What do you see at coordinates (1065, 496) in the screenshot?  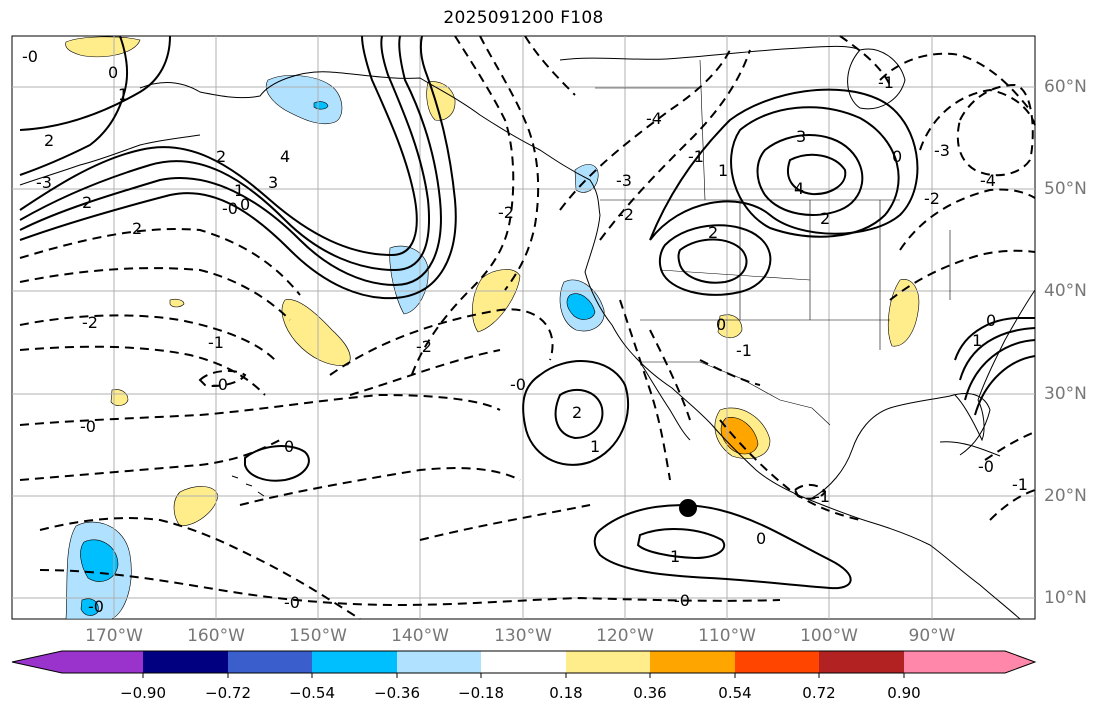 I see `lat-label: 20°N` at bounding box center [1065, 496].